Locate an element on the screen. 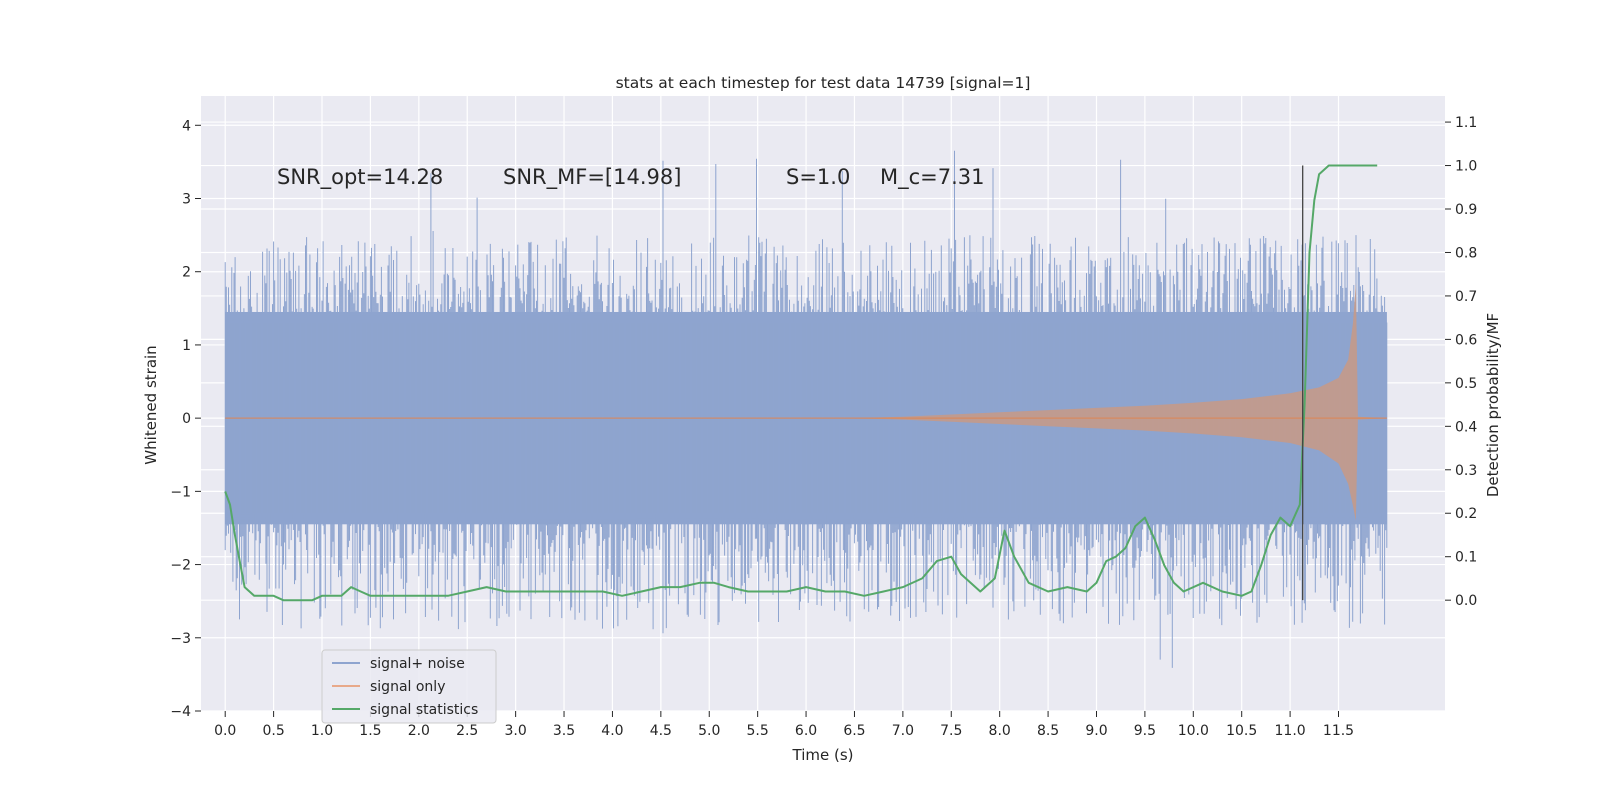 Image resolution: width=1600 pixels, height=800 pixels. x-tick-label: 10.5 is located at coordinates (1241, 731).